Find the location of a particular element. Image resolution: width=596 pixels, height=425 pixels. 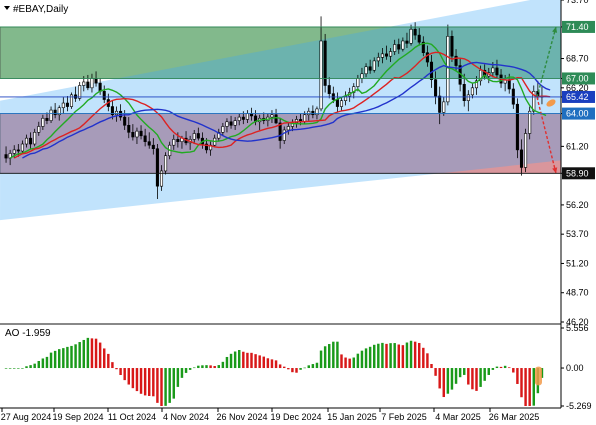

panel-separator is located at coordinates (280, 324).